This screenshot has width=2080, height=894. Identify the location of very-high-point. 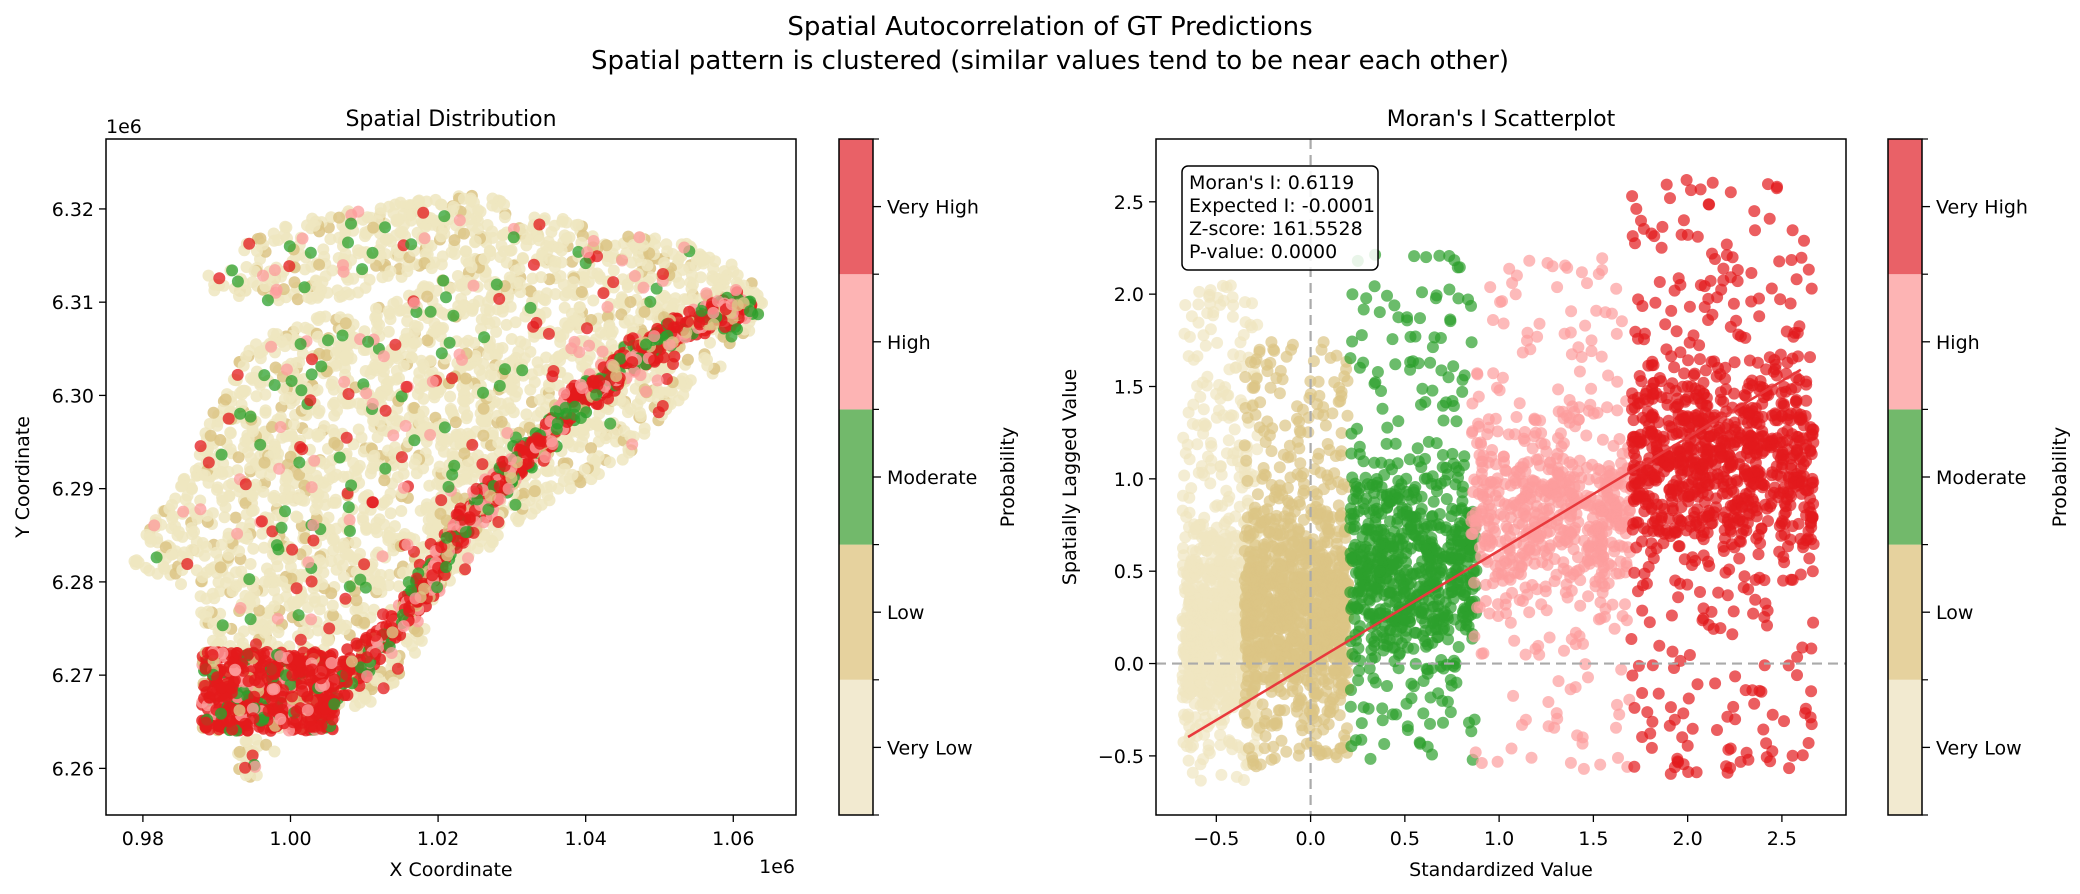
(528, 463).